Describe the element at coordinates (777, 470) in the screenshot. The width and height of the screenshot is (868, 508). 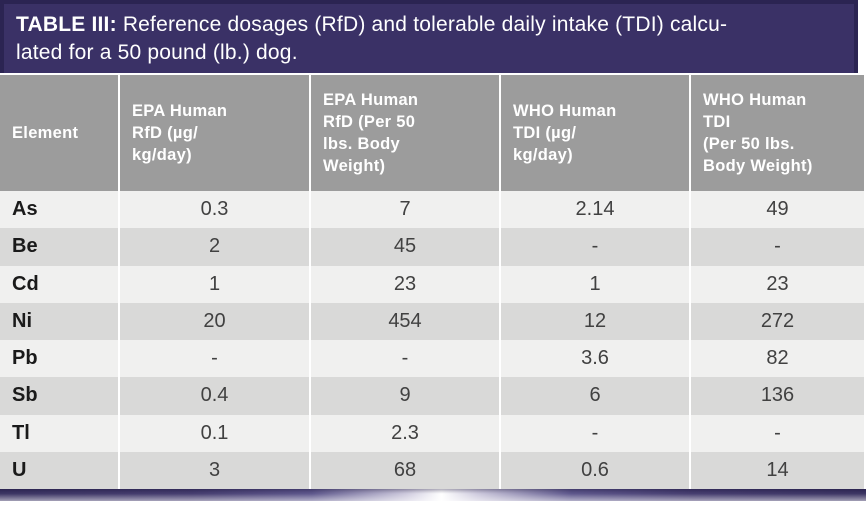
I see `value-cell: 14` at that location.